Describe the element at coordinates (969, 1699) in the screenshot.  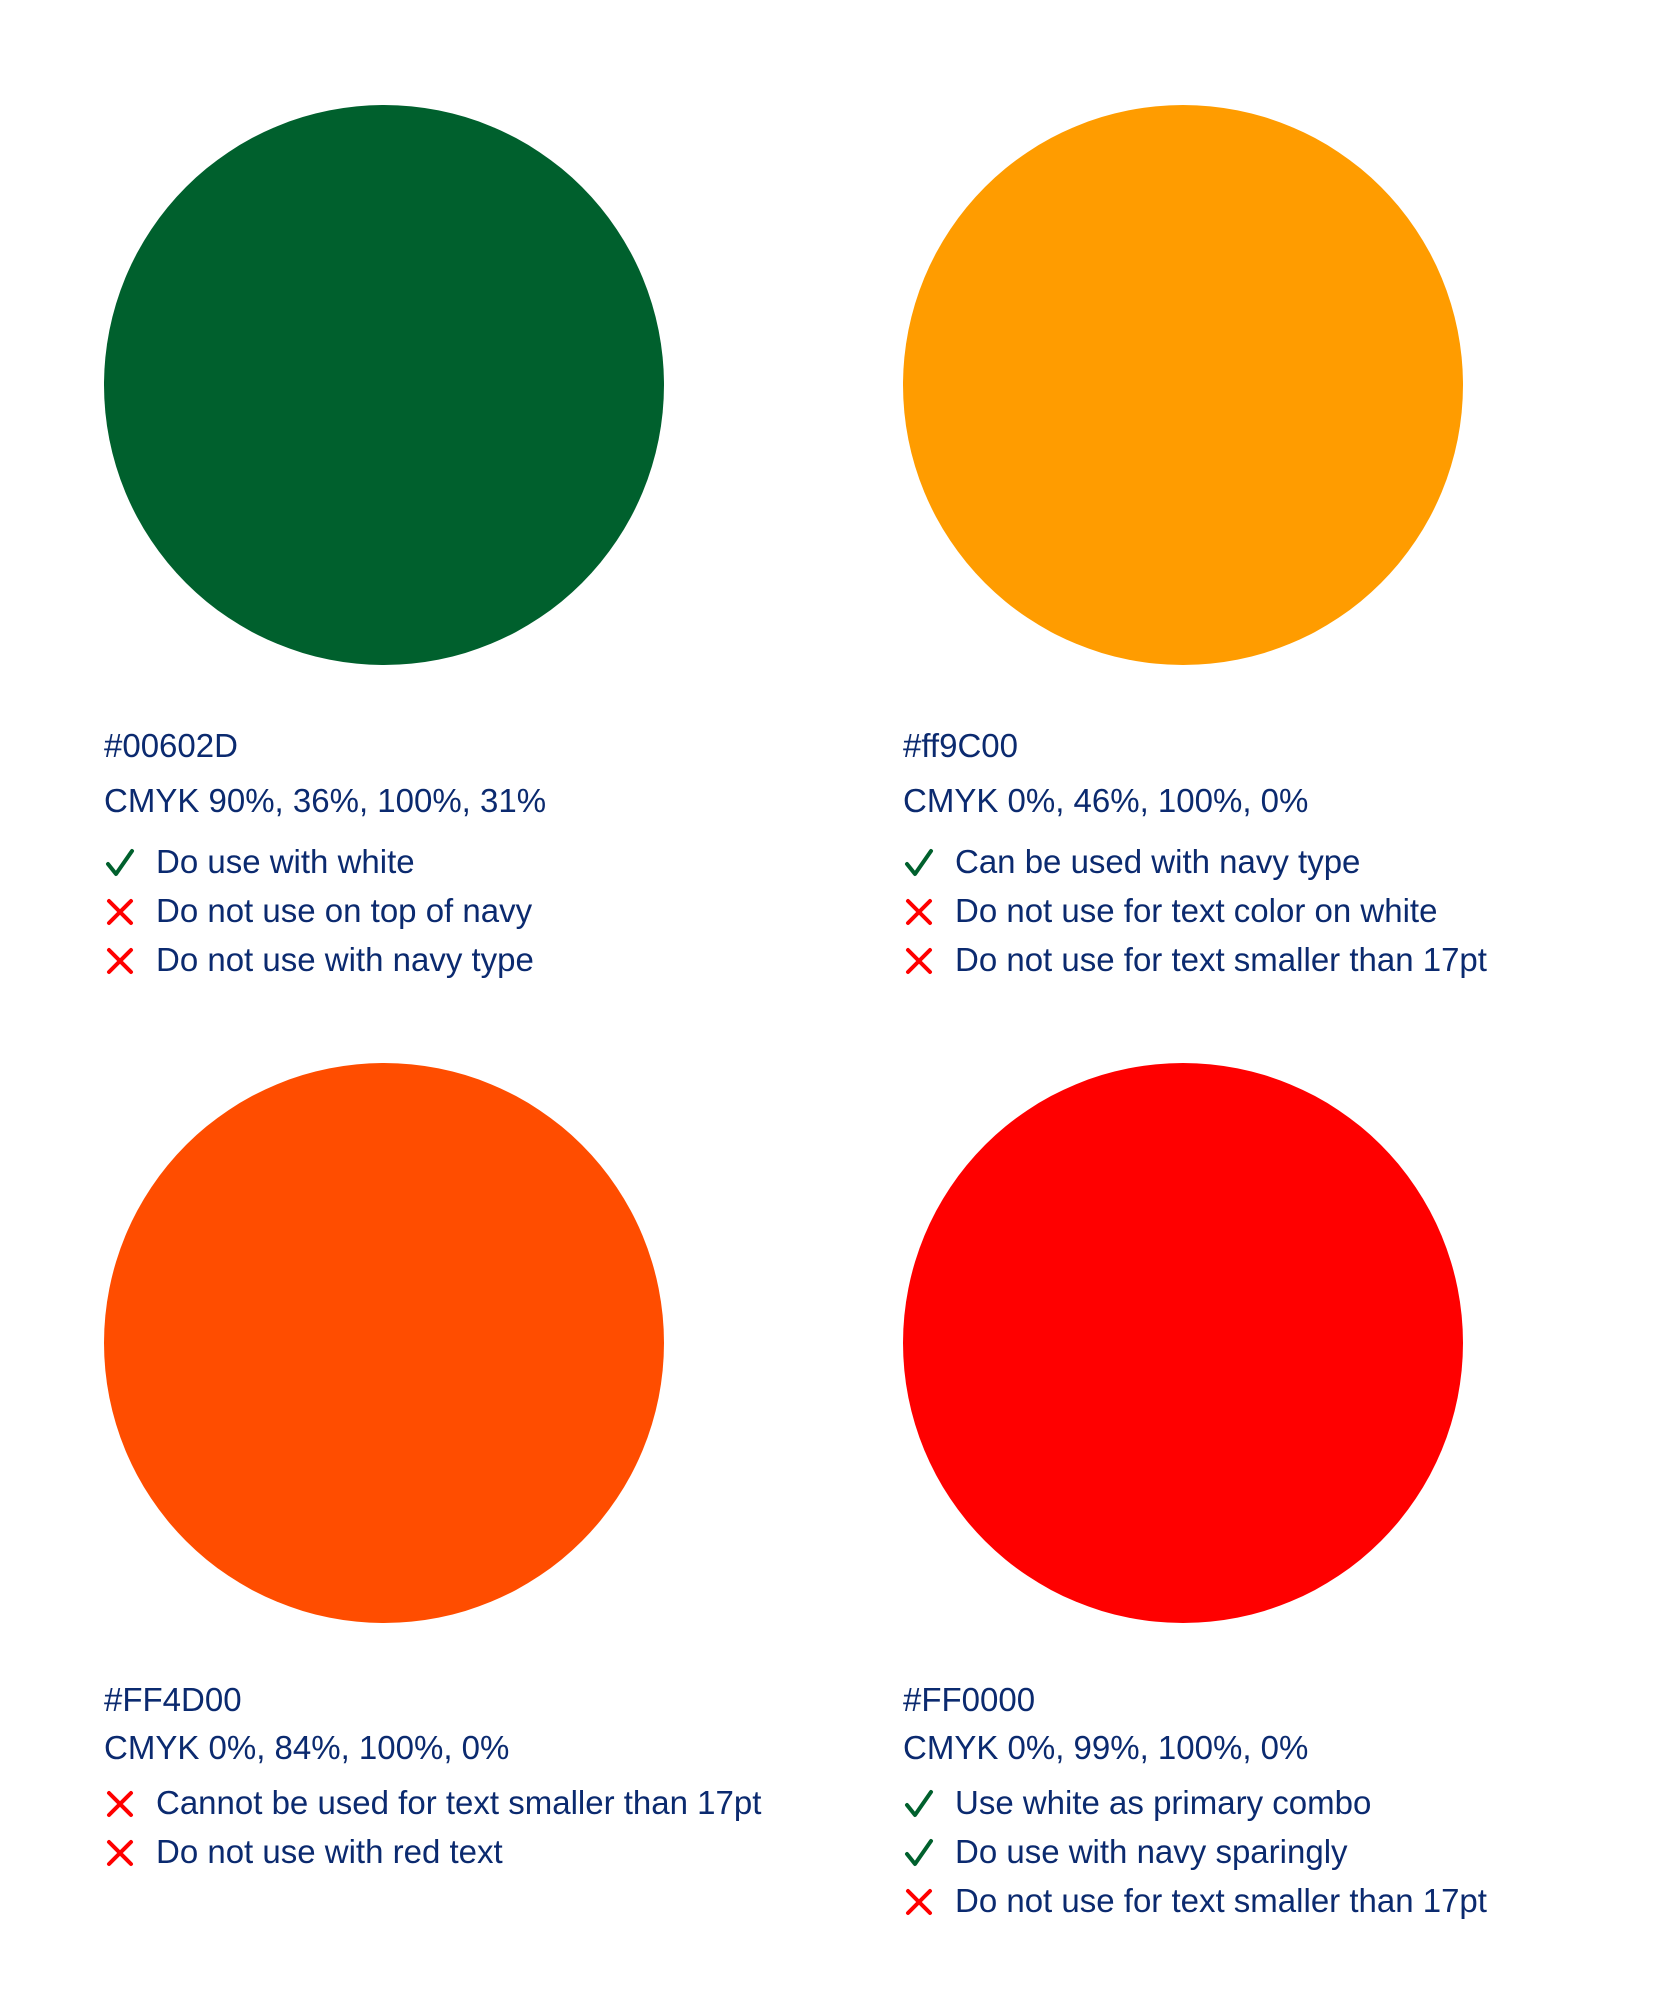
I see `hex-code: #FF0000` at that location.